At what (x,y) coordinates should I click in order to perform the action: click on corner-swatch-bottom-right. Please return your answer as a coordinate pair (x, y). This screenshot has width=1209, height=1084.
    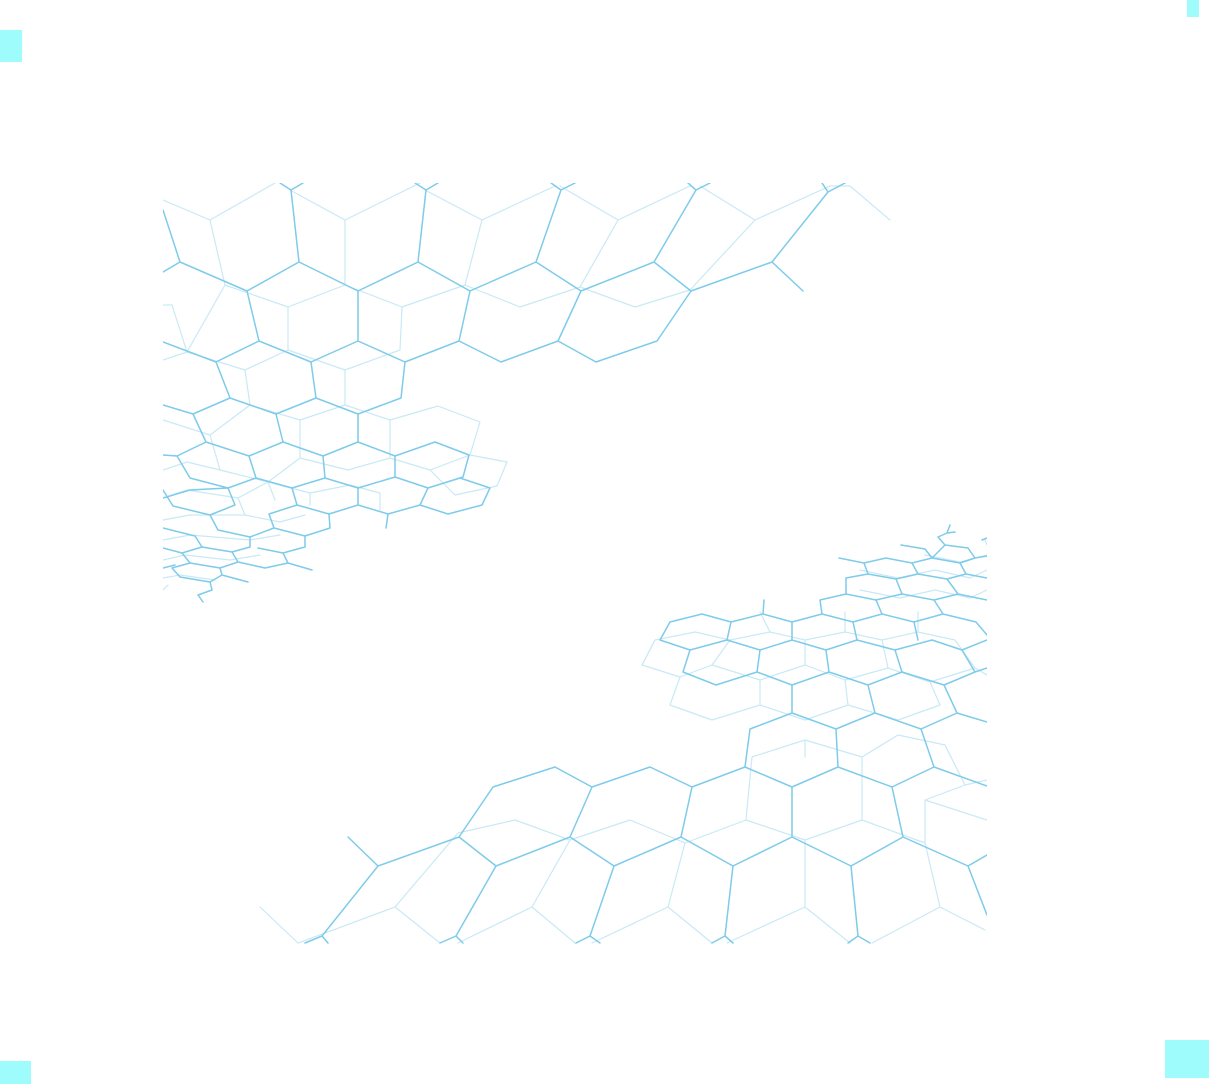
    Looking at the image, I should click on (1187, 1059).